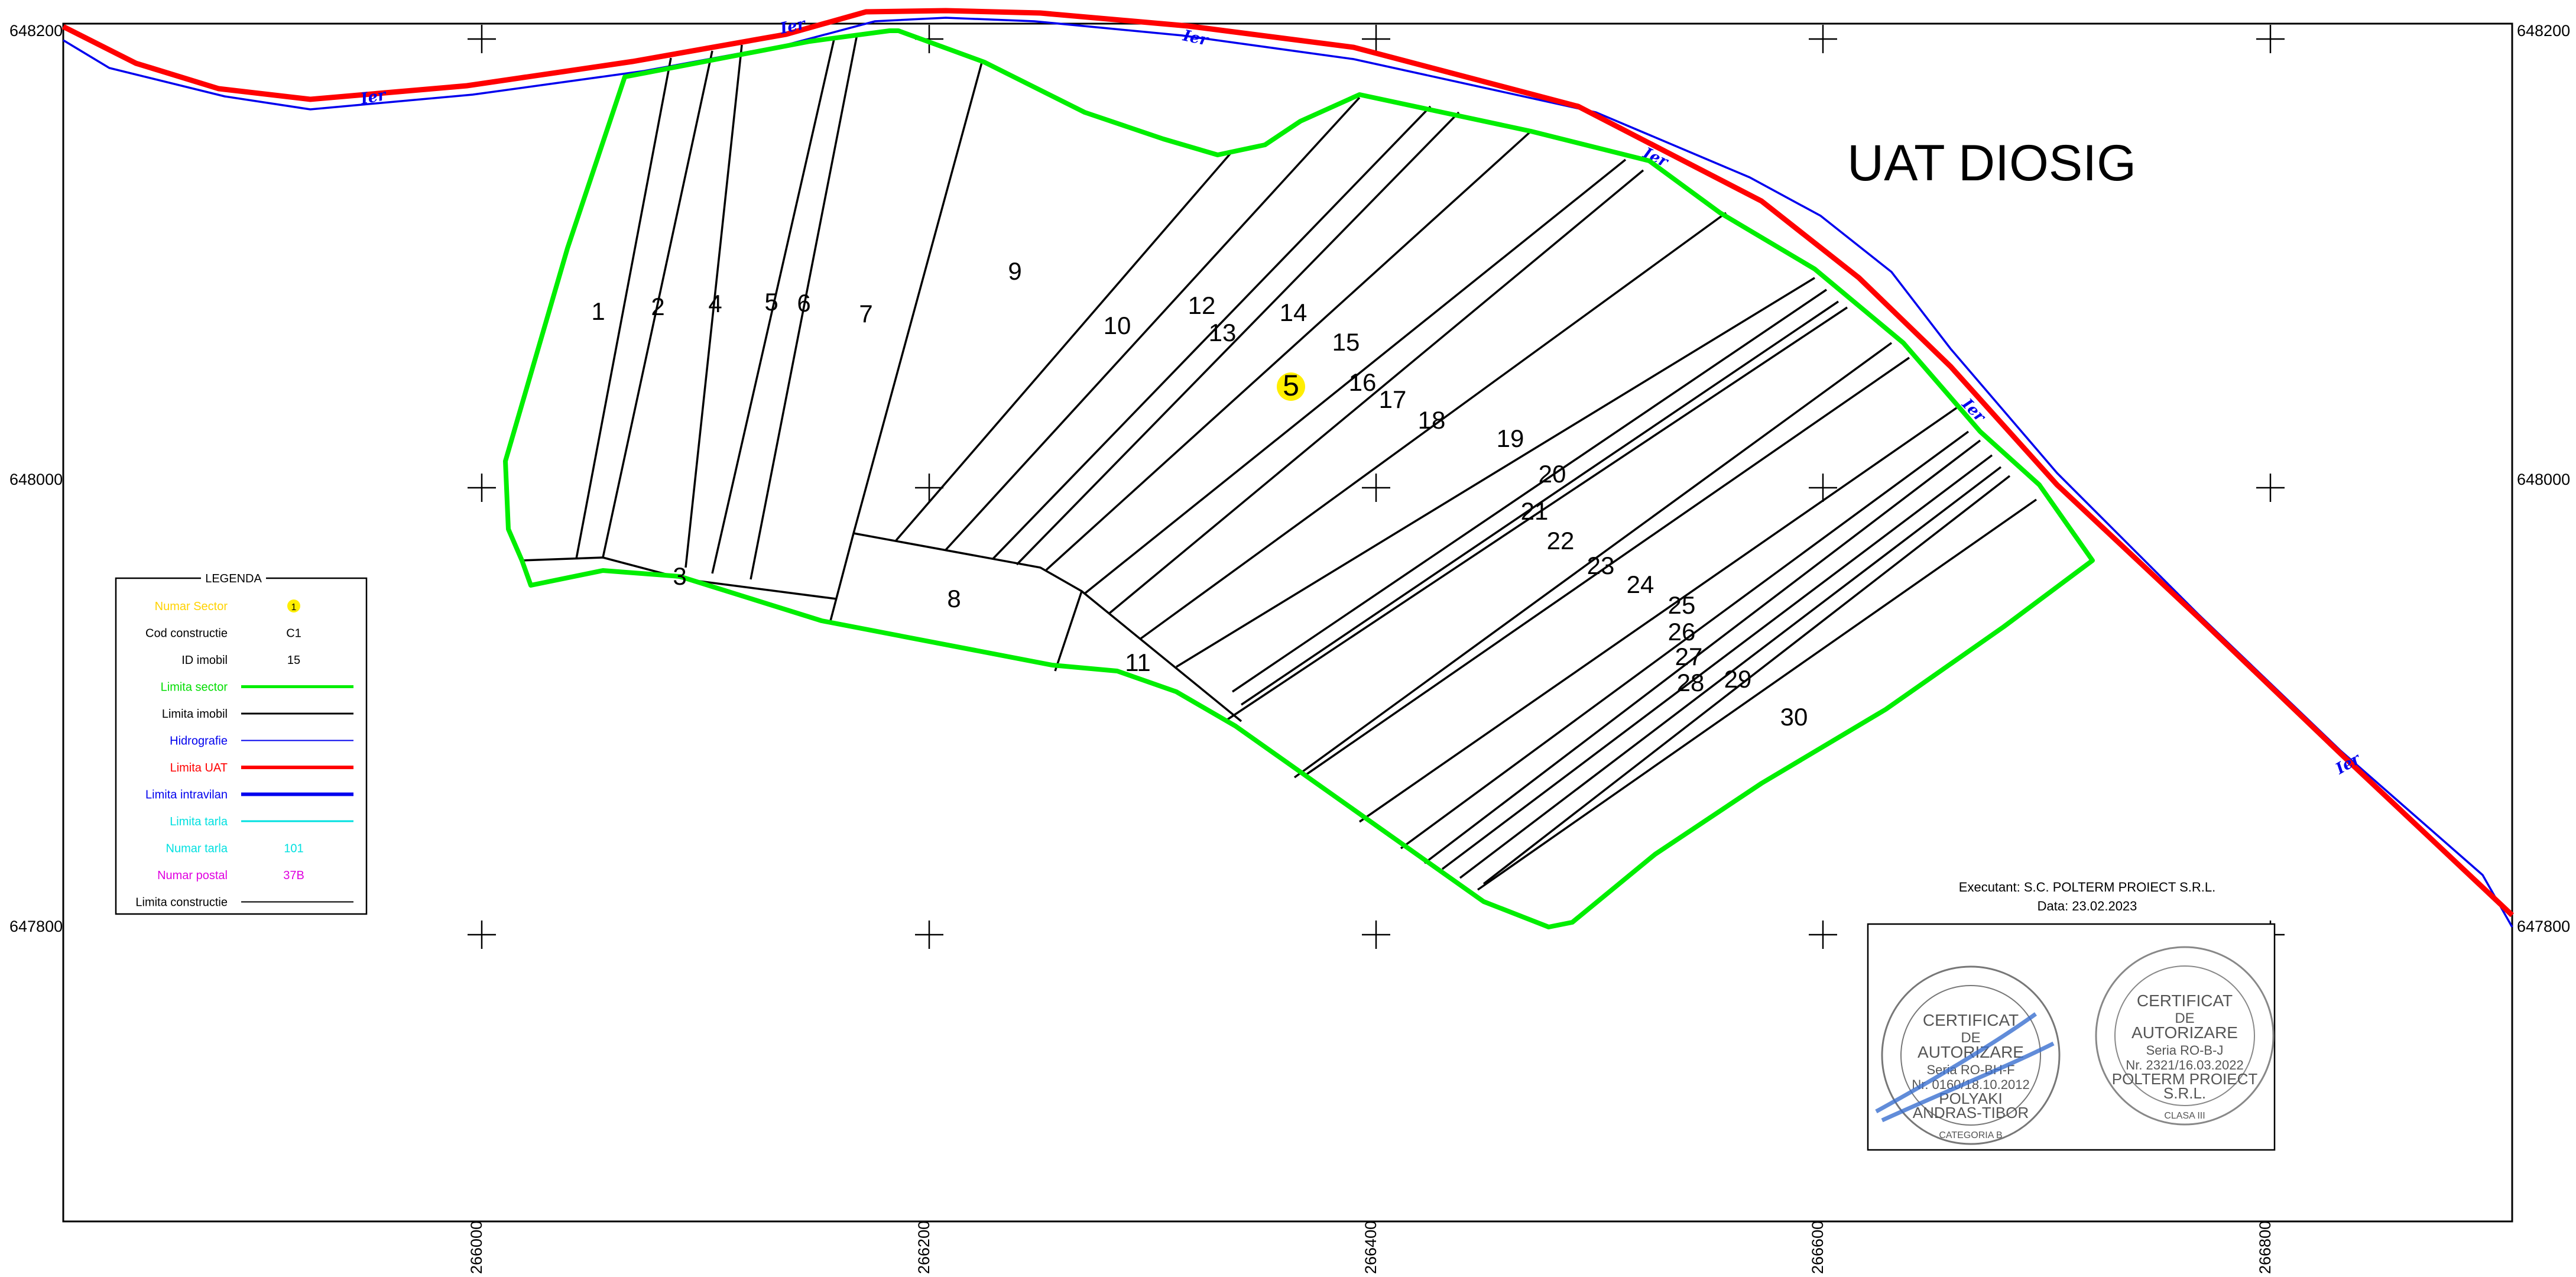 The height and width of the screenshot is (1277, 2576). Describe the element at coordinates (1682, 632) in the screenshot. I see `lot-number: 26` at that location.